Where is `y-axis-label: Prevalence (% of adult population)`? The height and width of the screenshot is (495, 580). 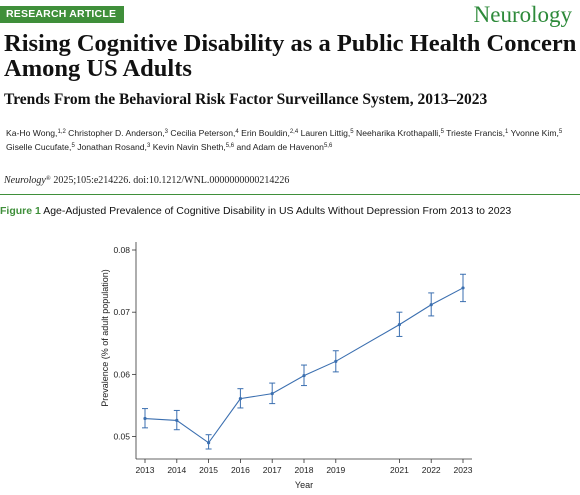 y-axis-label: Prevalence (% of adult population) is located at coordinates (105, 338).